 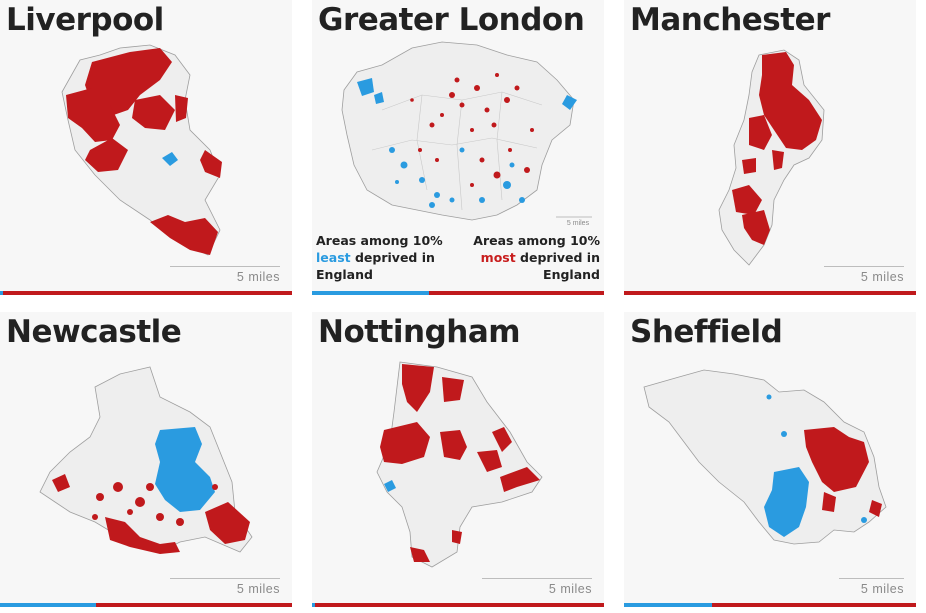 I want to click on manchester-map, so click(x=771, y=157).